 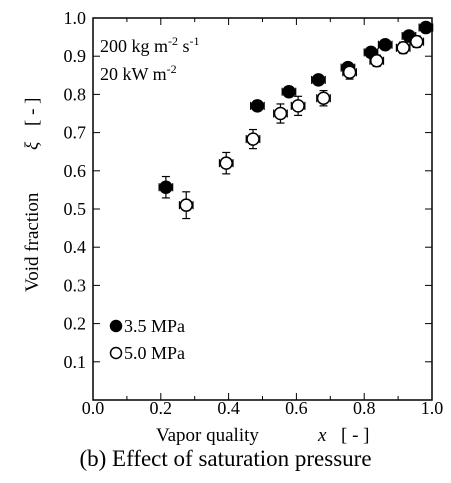 I want to click on legend: 3.5 MPa 5.0 MPa, so click(x=147, y=339).